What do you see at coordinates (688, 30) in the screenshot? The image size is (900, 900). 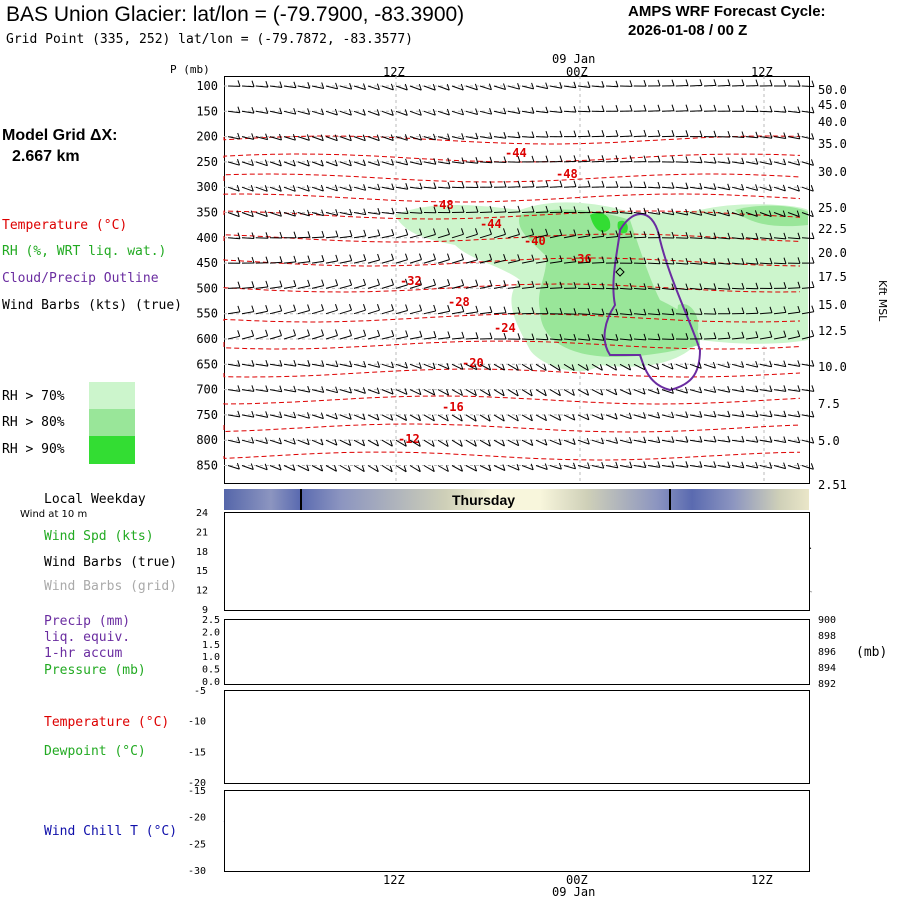 I see `forecast-cycle-line2: 2026-01-08 / 00 Z` at bounding box center [688, 30].